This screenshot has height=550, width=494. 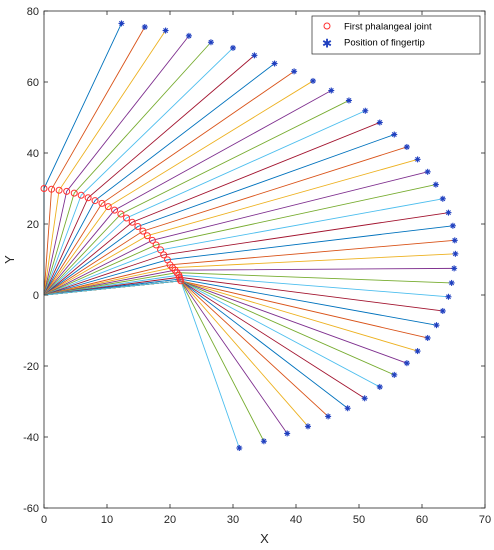 I want to click on x-tick-label: 60, so click(x=422, y=520).